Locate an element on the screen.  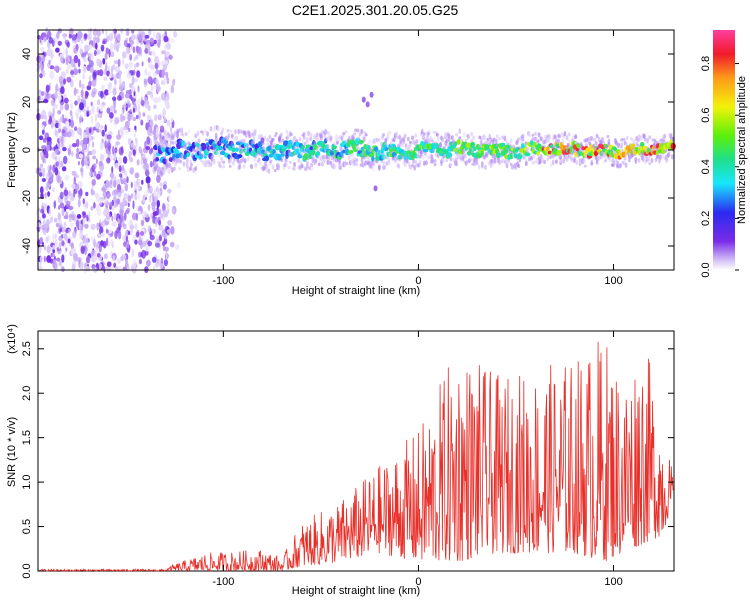
spectrogram-feature-cell is located at coordinates (262, 140).